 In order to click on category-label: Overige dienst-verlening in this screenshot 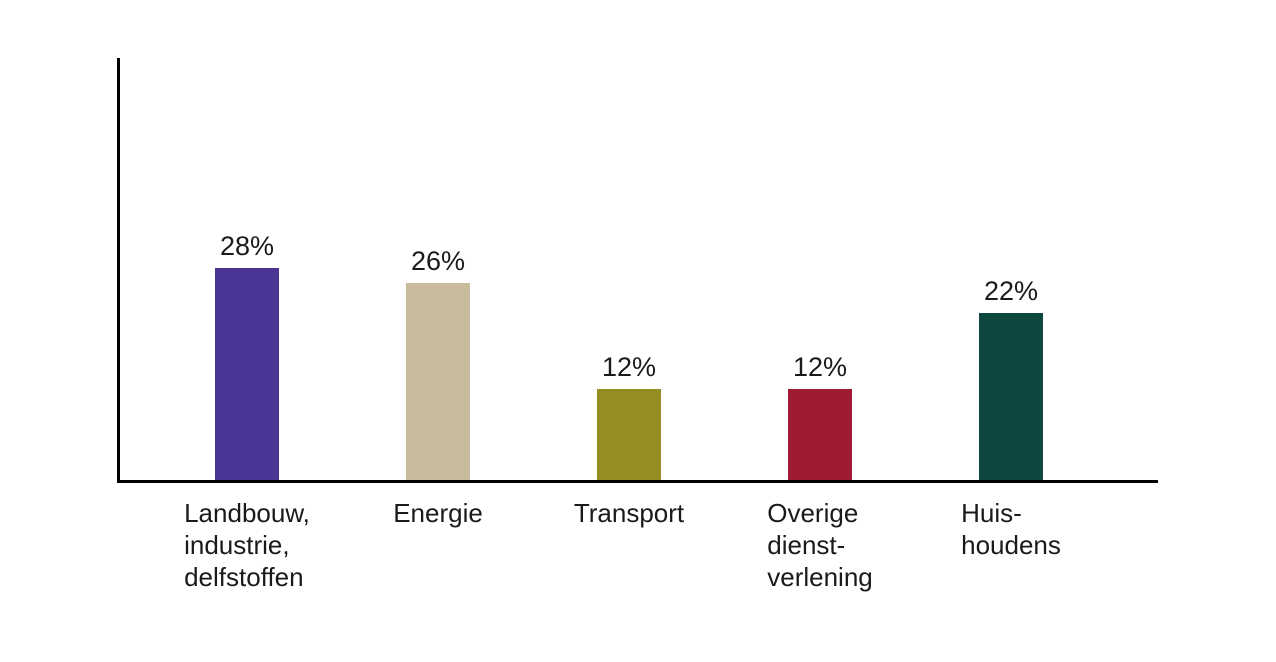, I will do `click(820, 545)`.